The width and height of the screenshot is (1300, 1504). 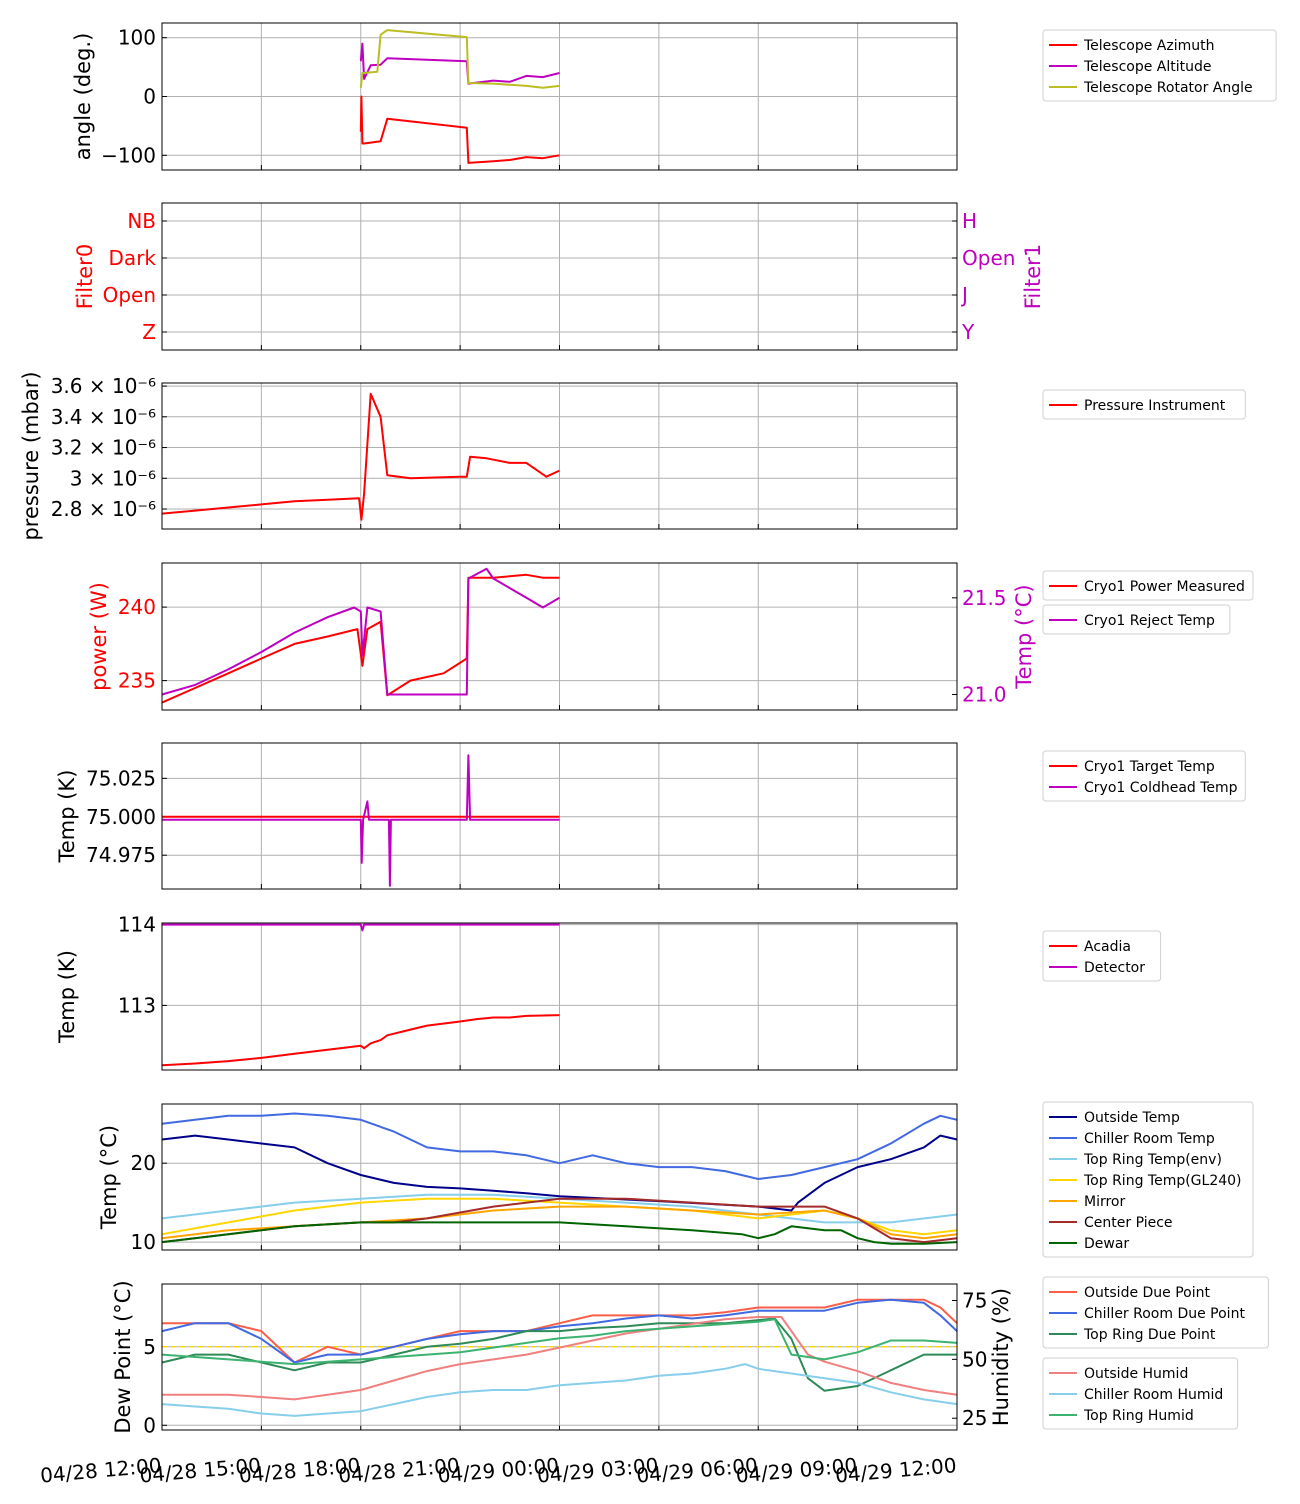 I want to click on legend-entry: Top Ring Humid, so click(x=1138, y=1416).